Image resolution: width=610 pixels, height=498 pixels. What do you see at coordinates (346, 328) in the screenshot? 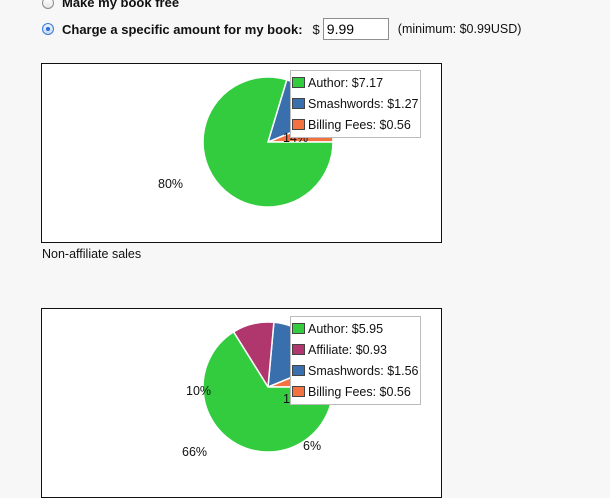
I see `legend-label: Author: $5.95` at bounding box center [346, 328].